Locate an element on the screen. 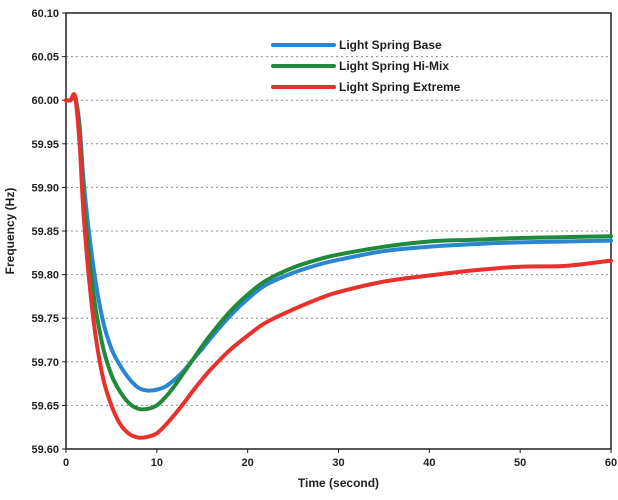 This screenshot has width=618, height=500. legend-item-light-spring-base: Light Spring Base is located at coordinates (356, 45).